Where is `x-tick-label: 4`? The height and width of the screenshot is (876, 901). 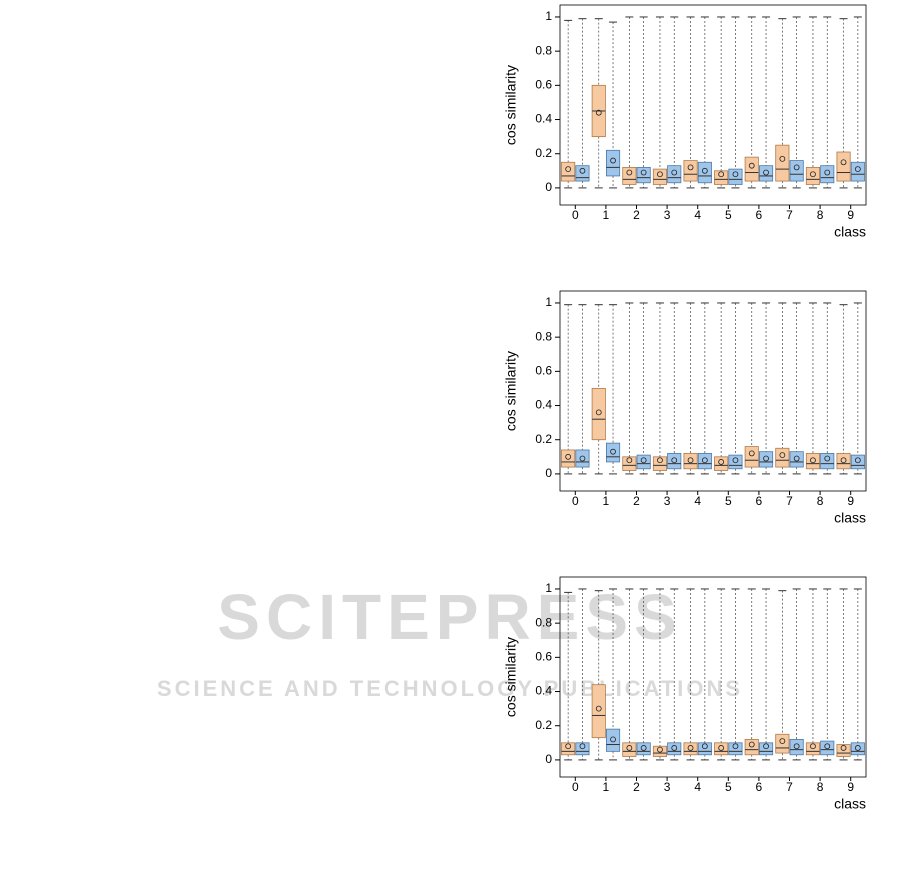
x-tick-label: 4 is located at coordinates (697, 787).